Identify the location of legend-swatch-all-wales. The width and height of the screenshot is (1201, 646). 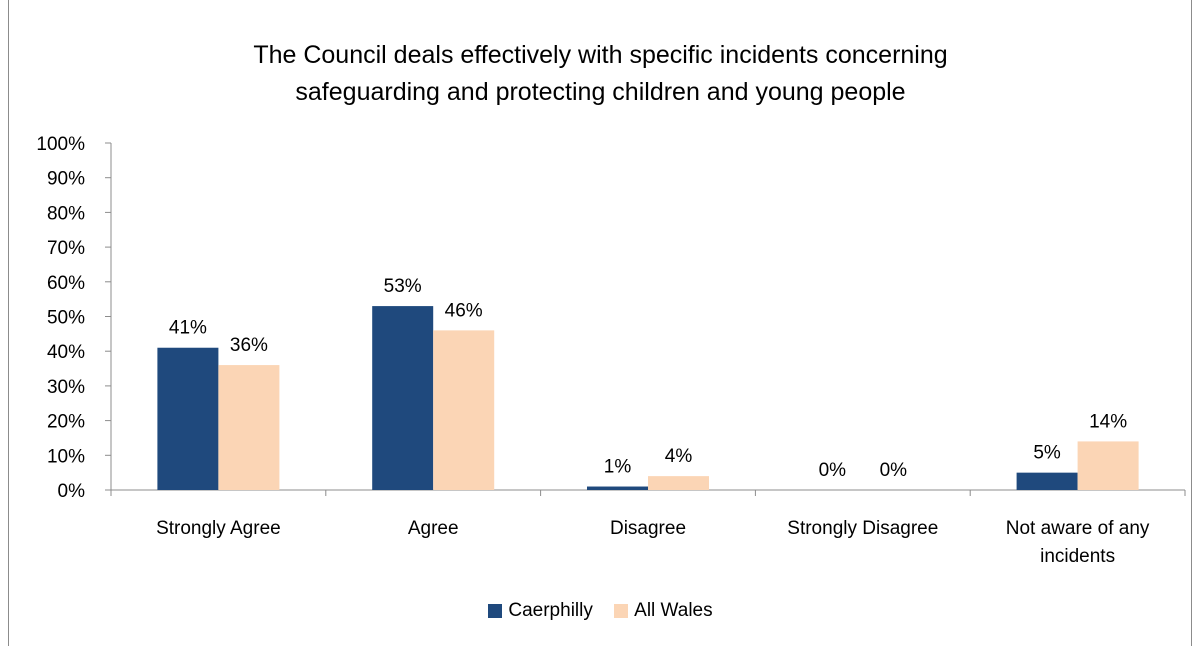
(621, 611).